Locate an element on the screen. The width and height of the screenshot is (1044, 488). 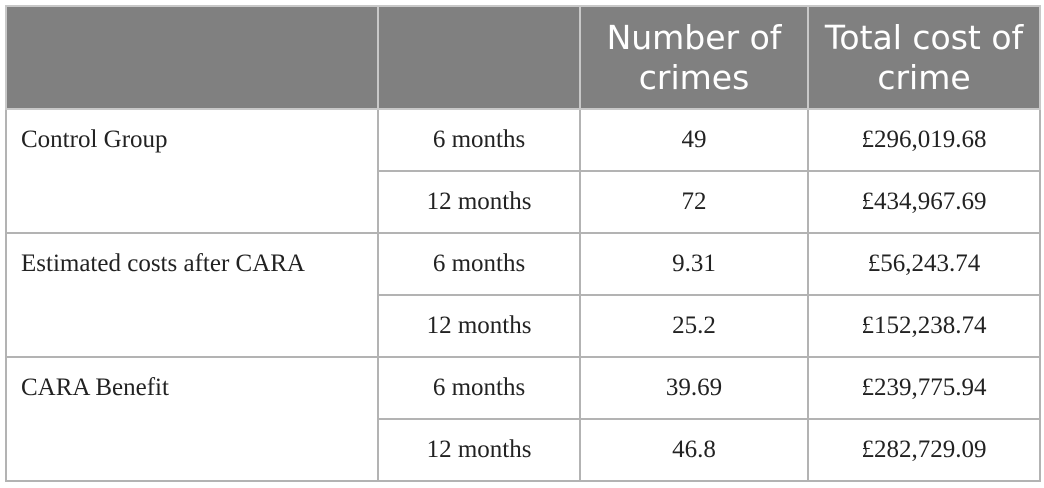
group-label: Control Group is located at coordinates (192, 171).